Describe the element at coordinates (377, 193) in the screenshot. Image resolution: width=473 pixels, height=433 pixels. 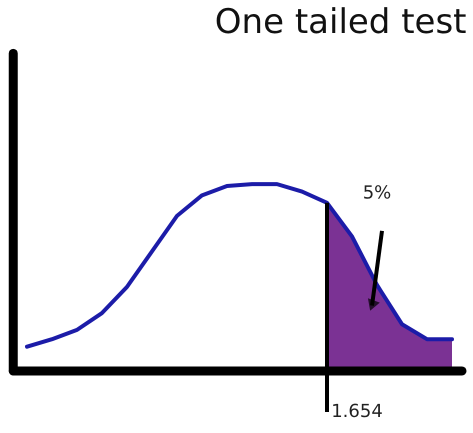
I see `annotation: 5%` at that location.